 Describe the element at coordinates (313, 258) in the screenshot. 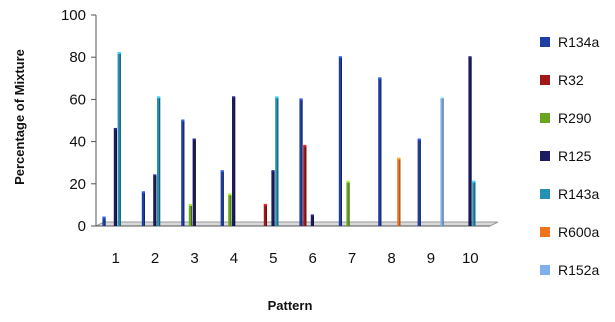

I see `x-tick-label: 6` at that location.